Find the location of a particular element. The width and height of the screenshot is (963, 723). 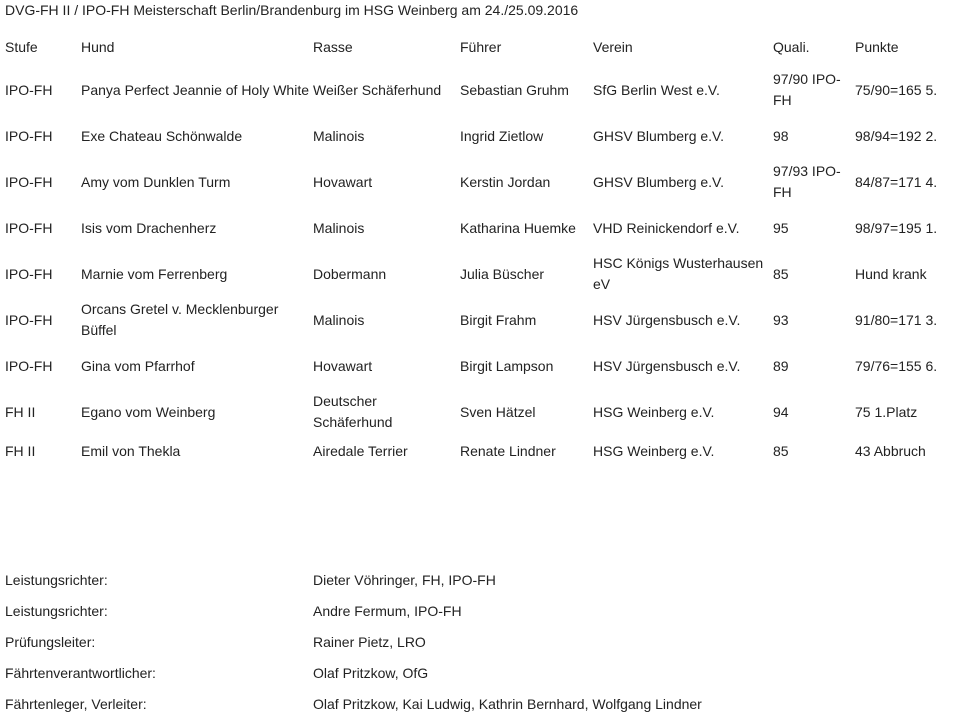

column-header-fuehrer: Führer is located at coordinates (481, 46).